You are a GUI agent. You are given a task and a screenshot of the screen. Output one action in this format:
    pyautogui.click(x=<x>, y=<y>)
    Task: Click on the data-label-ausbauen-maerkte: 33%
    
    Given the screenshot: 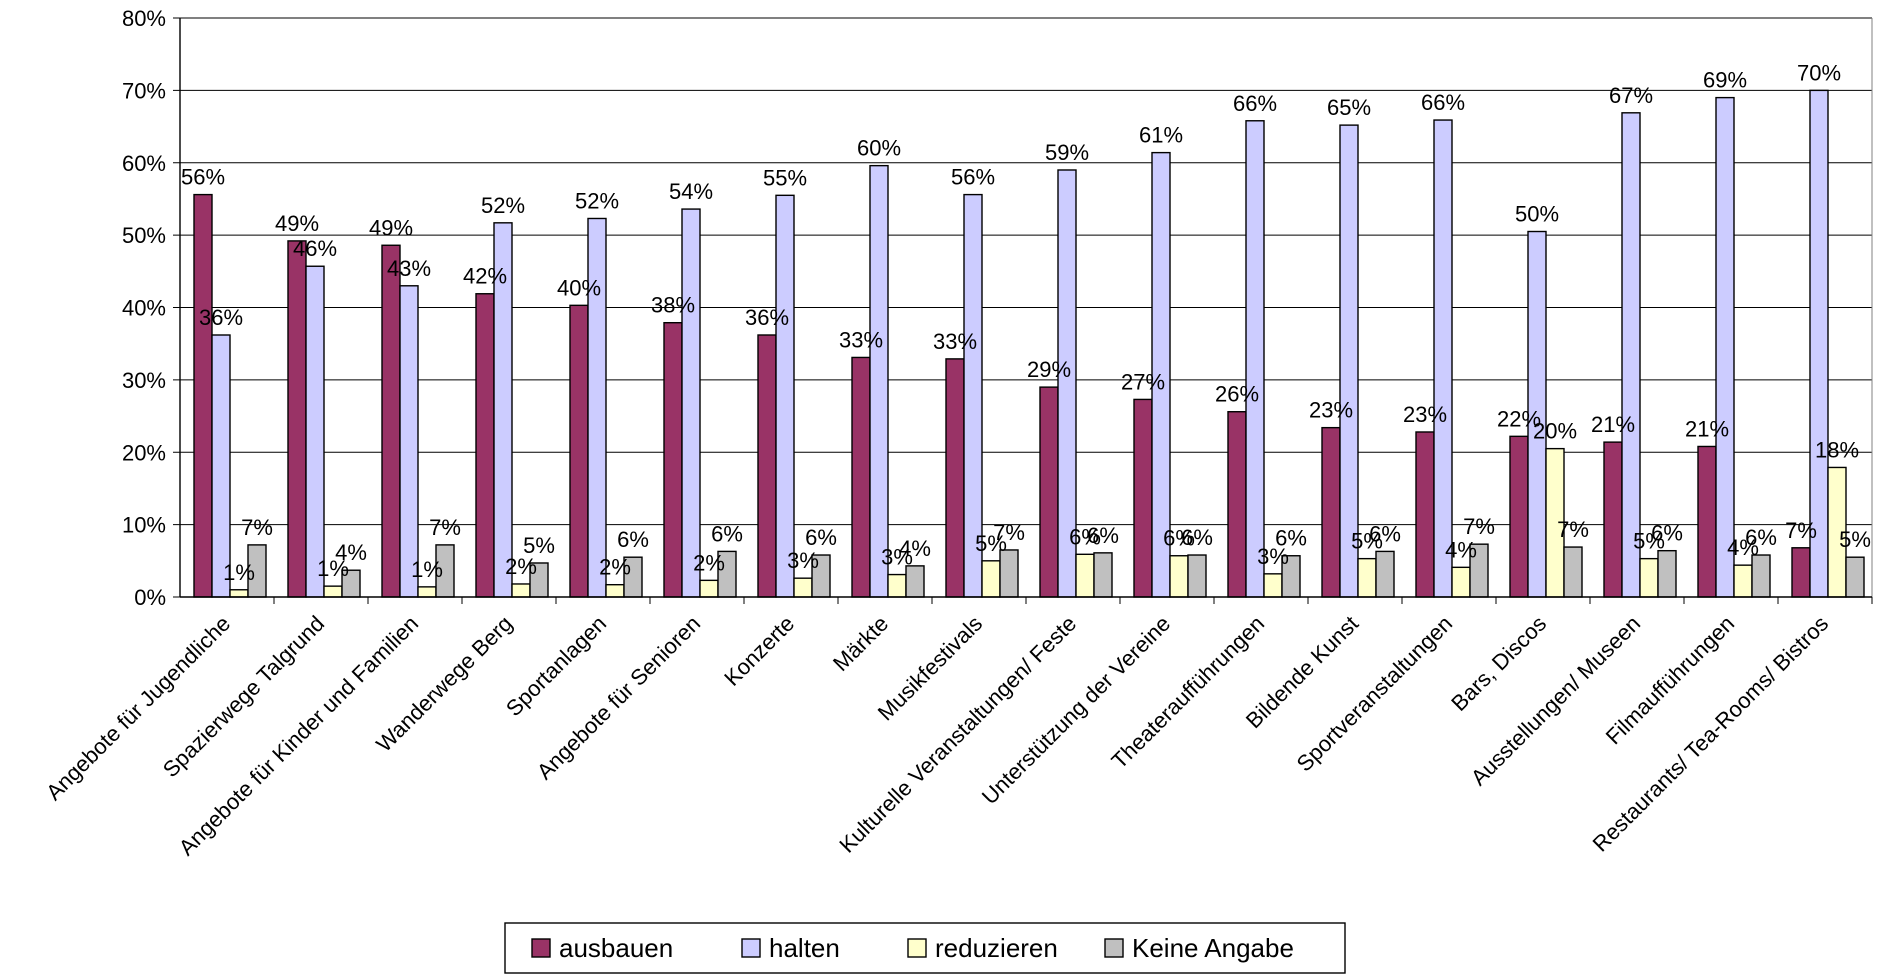 What is the action you would take?
    pyautogui.click(x=861, y=339)
    